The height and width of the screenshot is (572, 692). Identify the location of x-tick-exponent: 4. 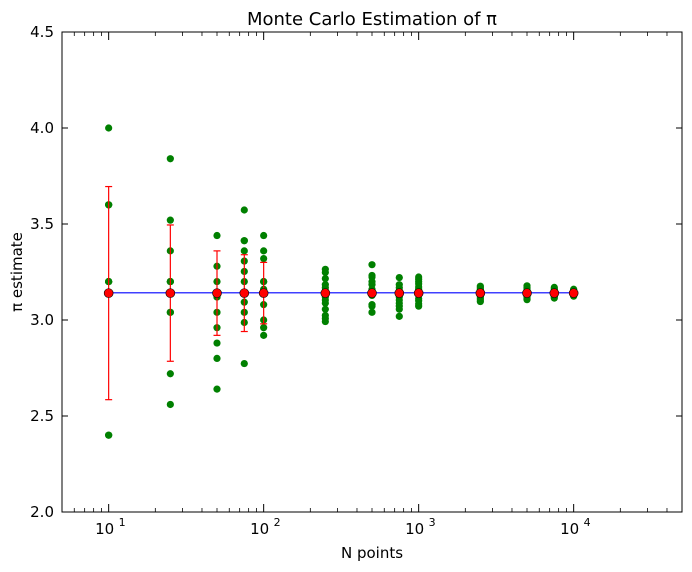
(587, 522).